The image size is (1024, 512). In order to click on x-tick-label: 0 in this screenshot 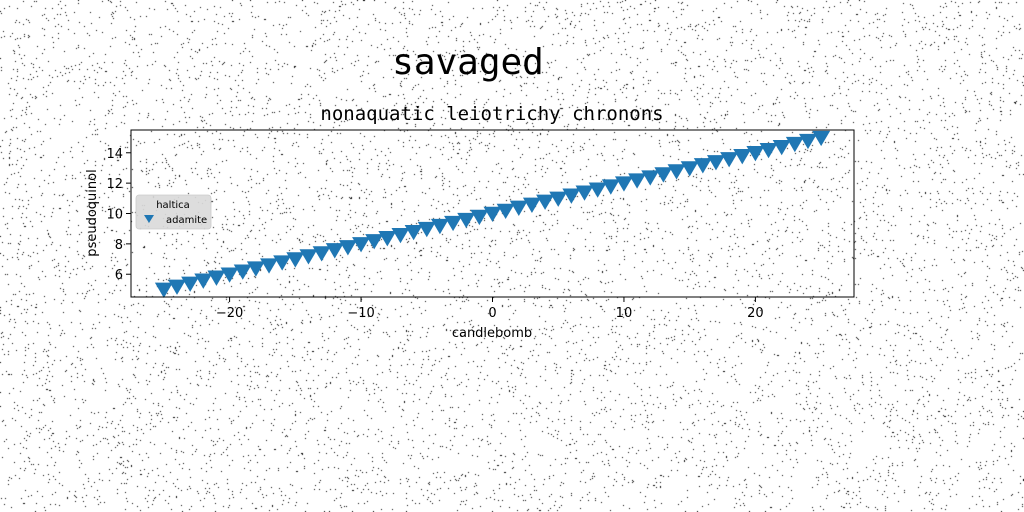, I will do `click(492, 313)`.